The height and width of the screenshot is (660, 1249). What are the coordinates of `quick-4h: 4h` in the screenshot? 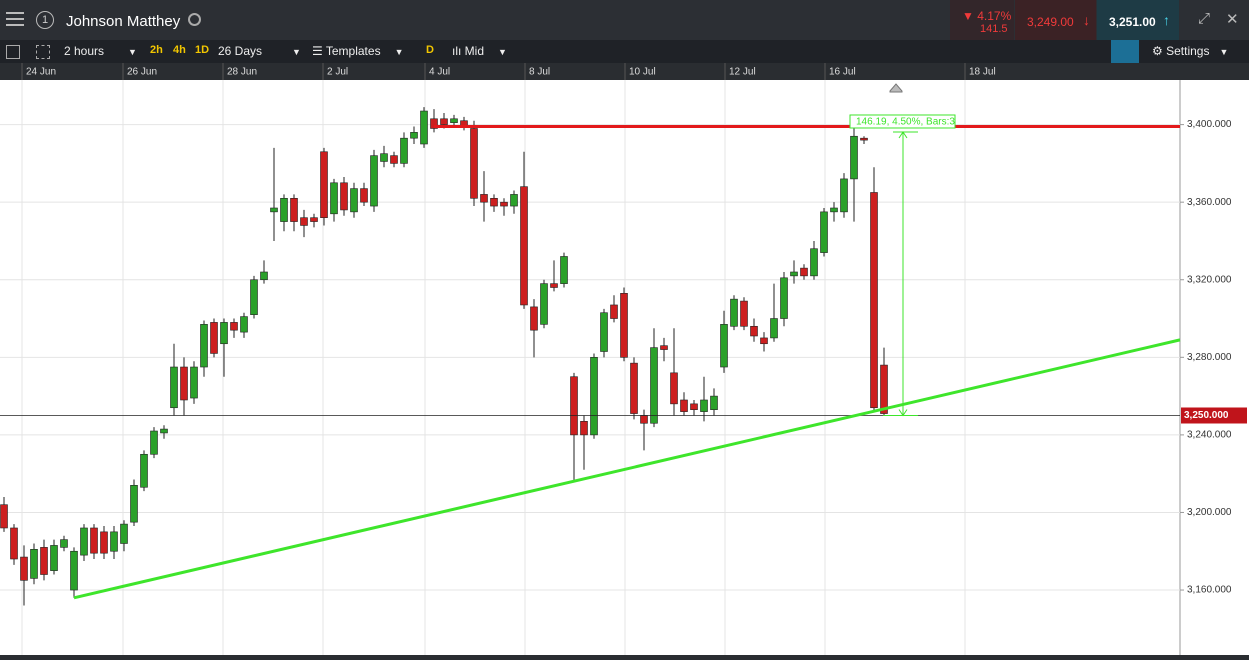 It's located at (179, 50).